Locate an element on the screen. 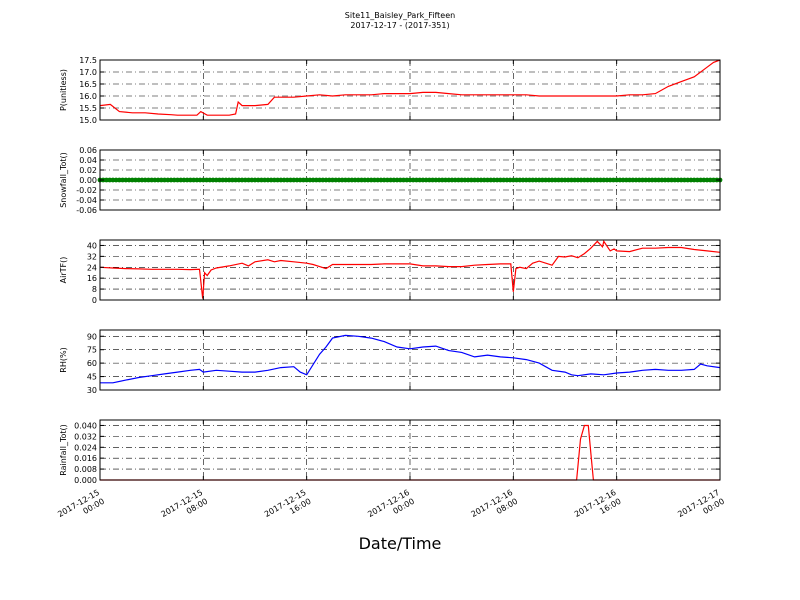 This screenshot has width=800, height=600. y-tick-label: 16 is located at coordinates (92, 278).